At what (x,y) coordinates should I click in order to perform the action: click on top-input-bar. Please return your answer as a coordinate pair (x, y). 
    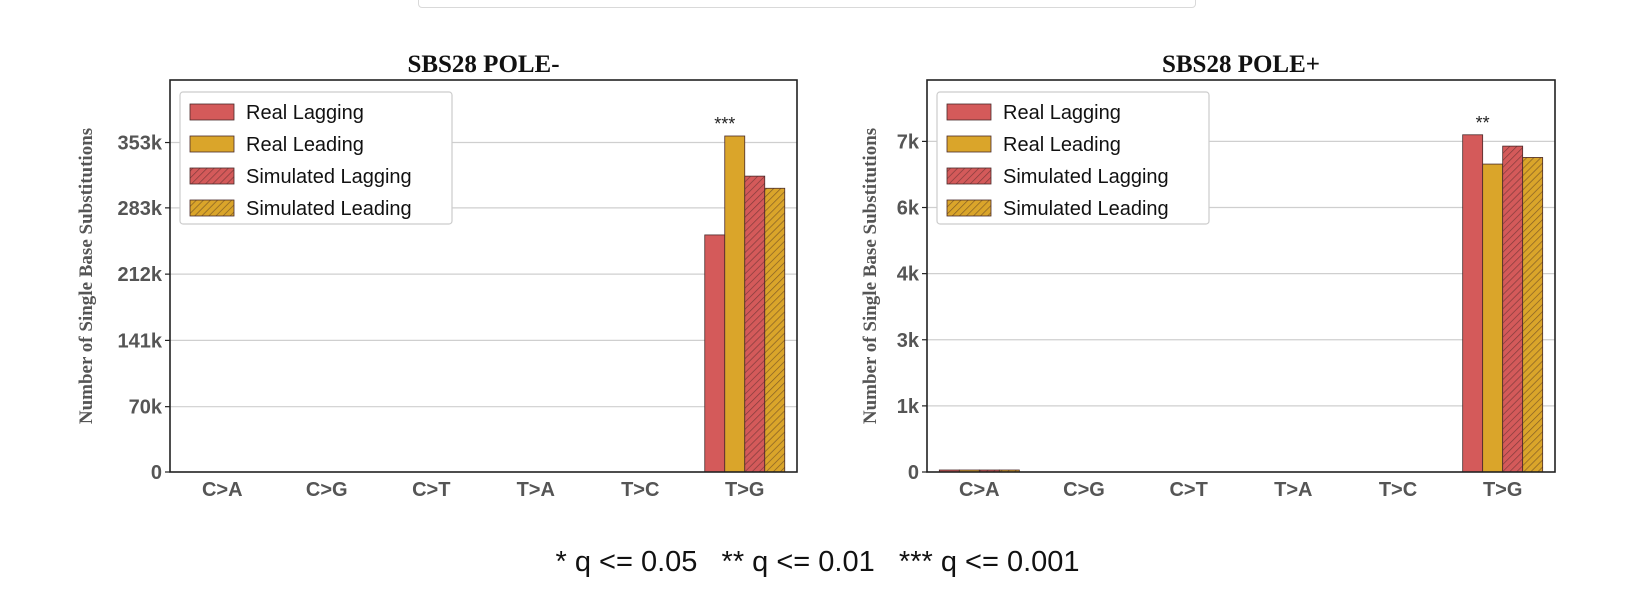
    Looking at the image, I should click on (807, 4).